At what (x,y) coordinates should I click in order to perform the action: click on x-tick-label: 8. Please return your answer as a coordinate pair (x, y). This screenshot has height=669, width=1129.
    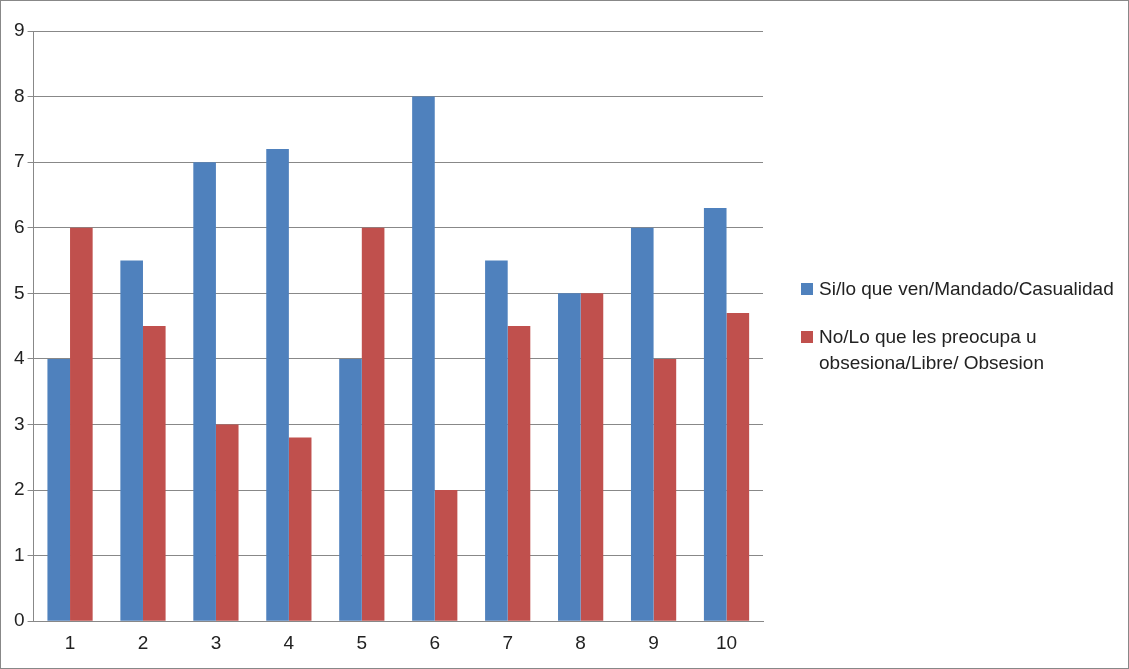
    Looking at the image, I should click on (580, 642).